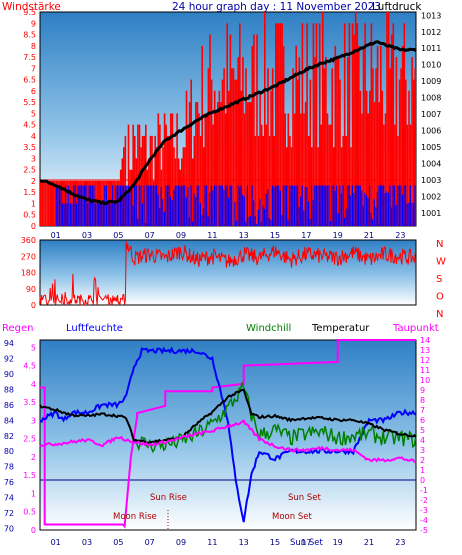 This screenshot has width=462, height=555. Describe the element at coordinates (431, 65) in the screenshot. I see `pressure-y-tick: 1010` at that location.